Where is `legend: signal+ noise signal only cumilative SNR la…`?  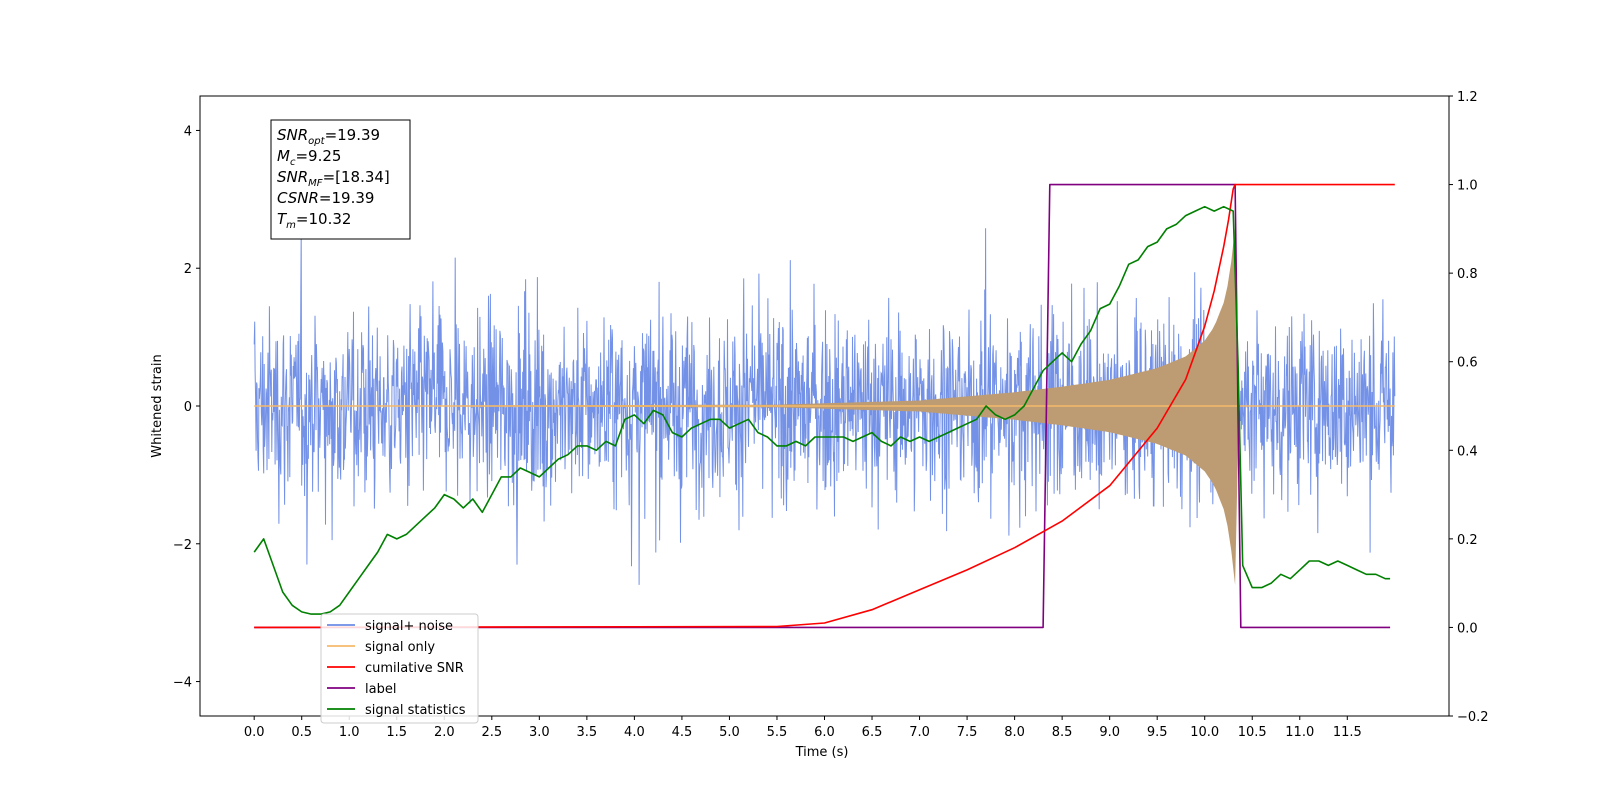
legend: signal+ noise signal only cumilative SNR la… is located at coordinates (399, 668).